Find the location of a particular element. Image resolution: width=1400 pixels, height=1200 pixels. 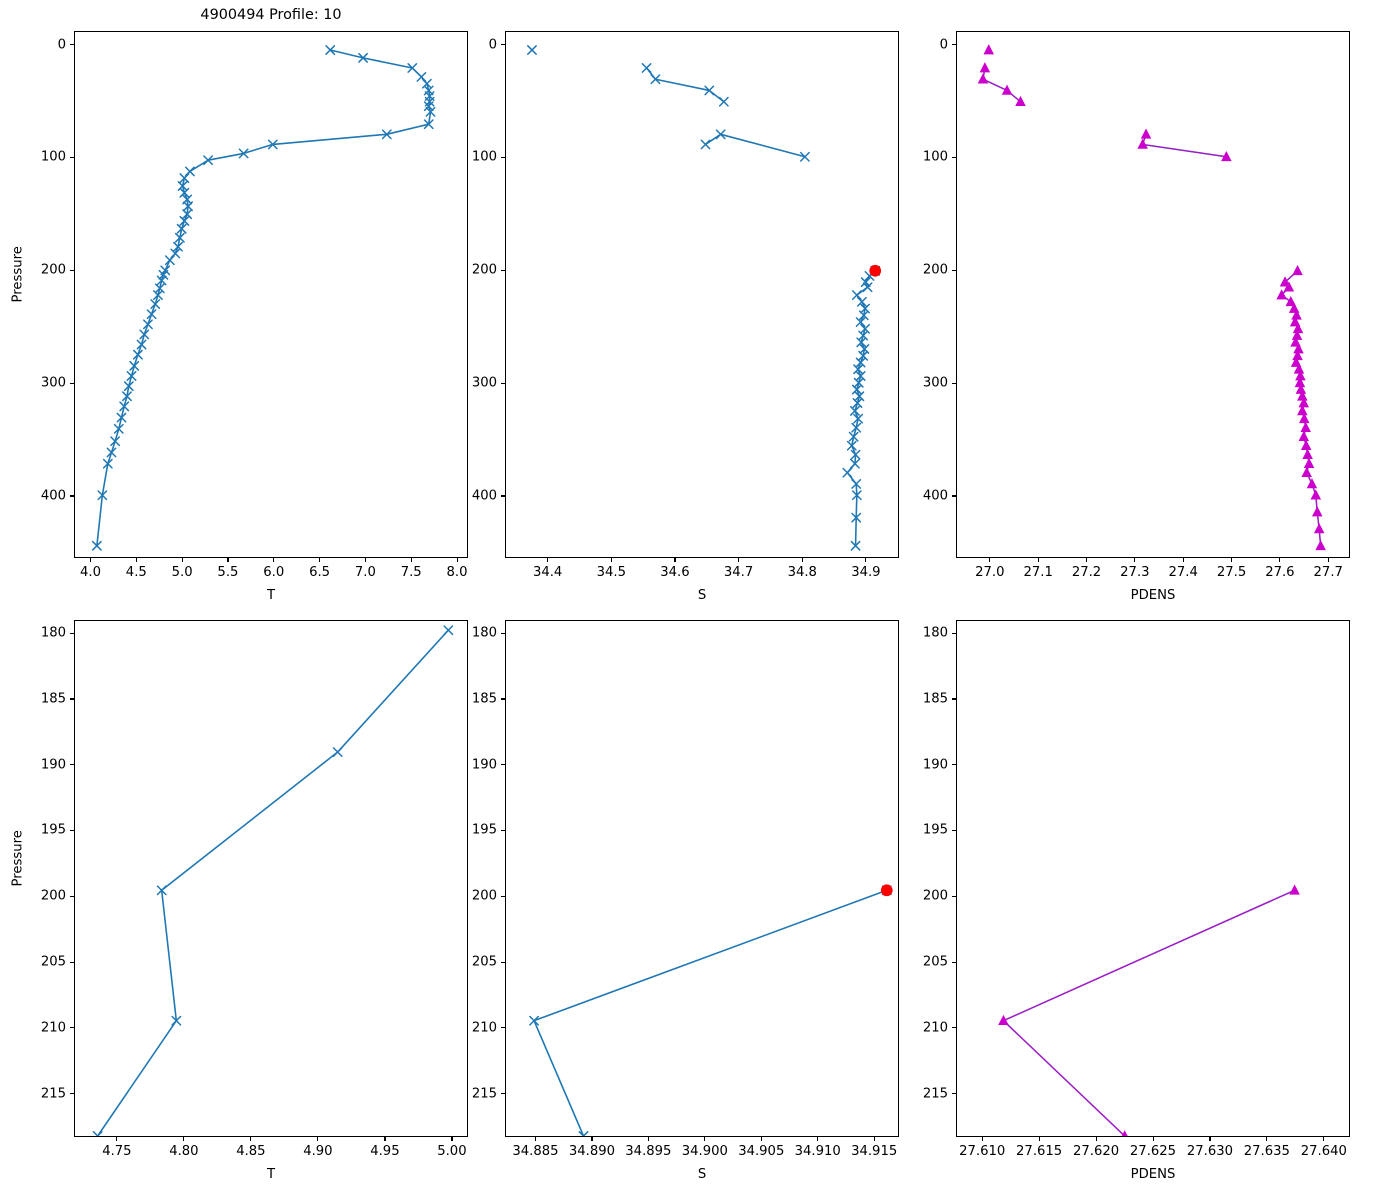

y-tick-label: 300 is located at coordinates (53, 383).